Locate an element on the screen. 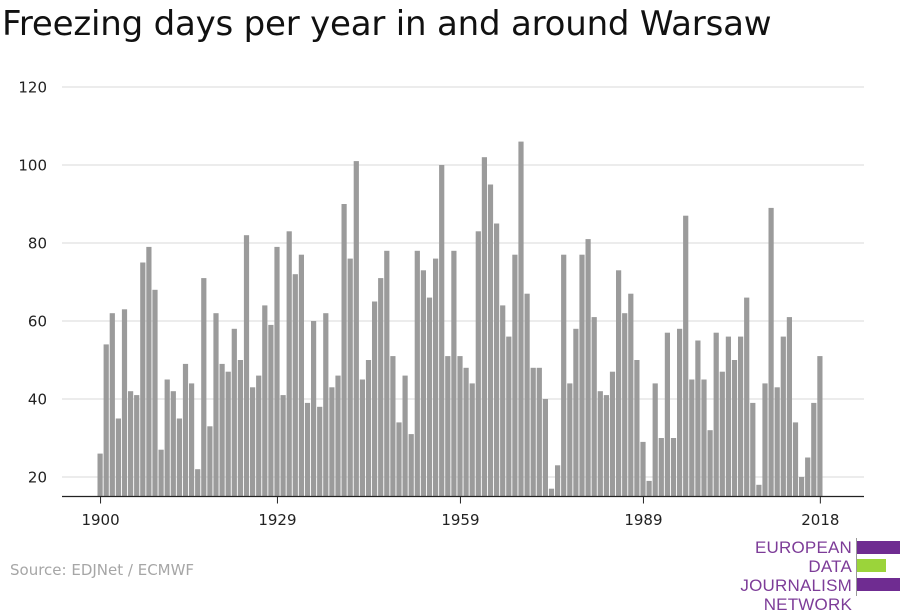  bar-1900 is located at coordinates (100, 475).